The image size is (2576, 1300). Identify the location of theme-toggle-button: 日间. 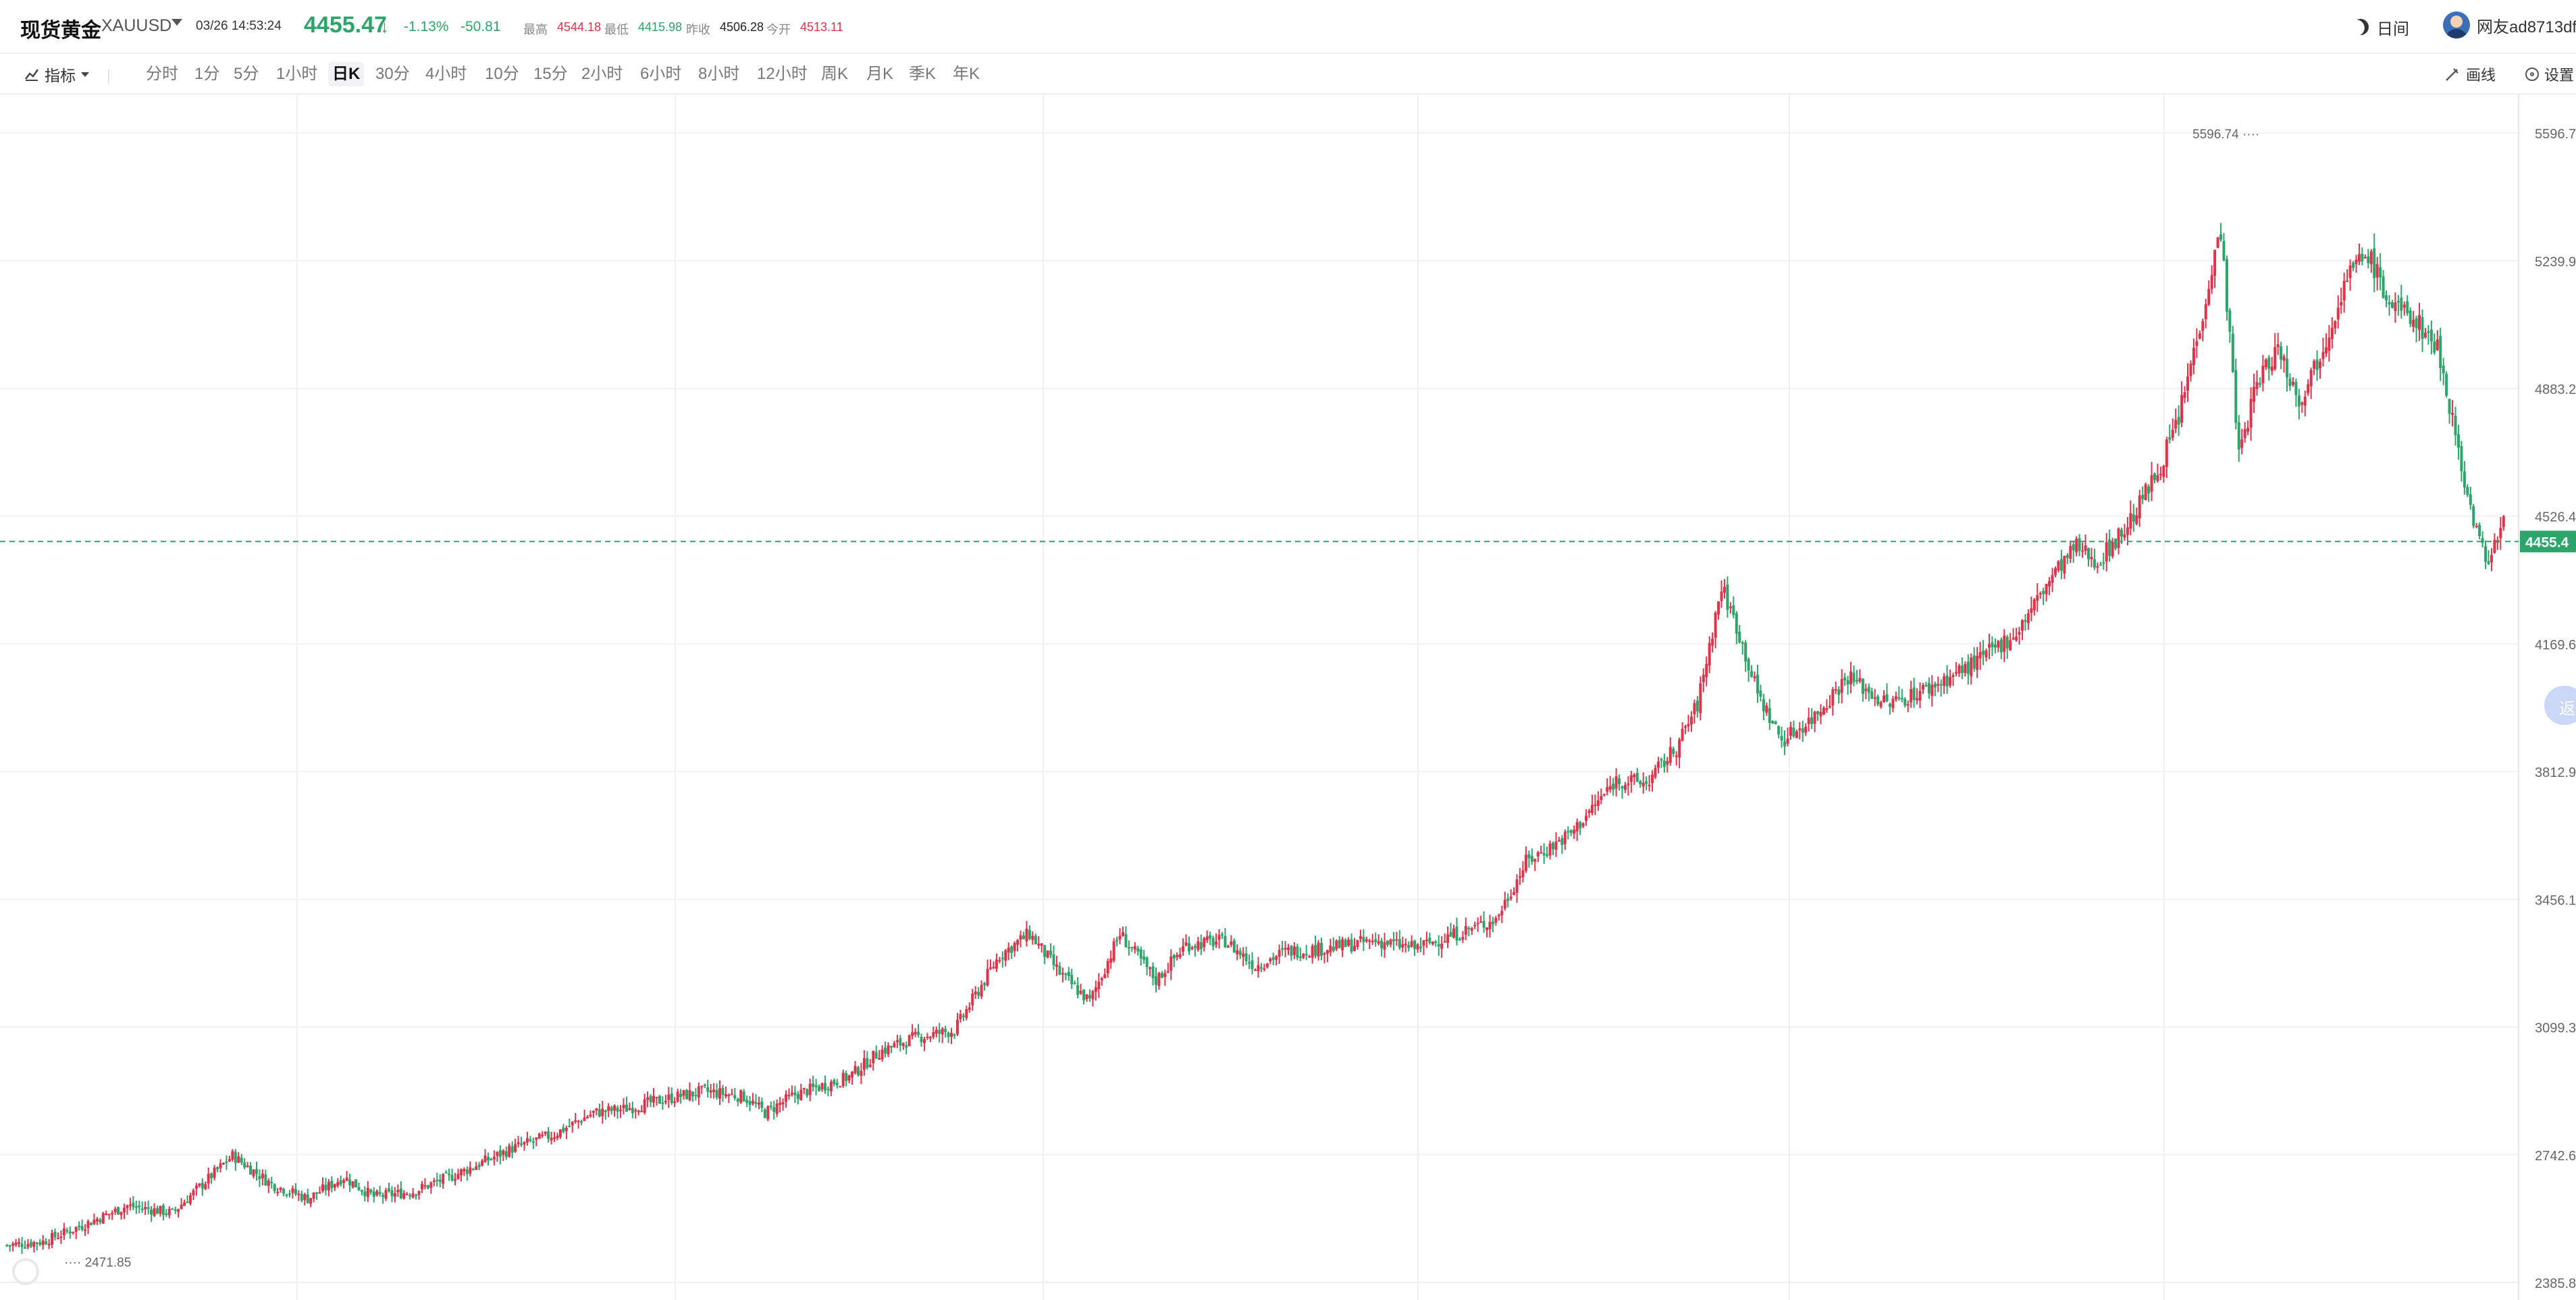
(2380, 26).